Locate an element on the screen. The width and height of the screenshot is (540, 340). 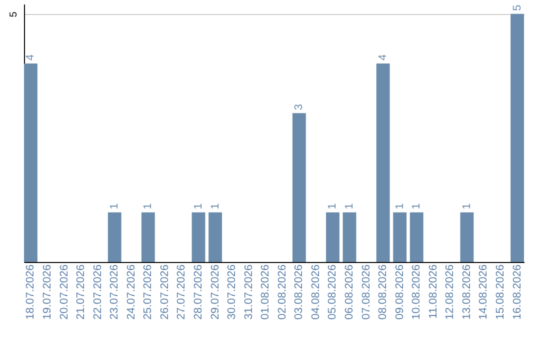
x-tick-label: 10.08.2026 is located at coordinates (416, 292).